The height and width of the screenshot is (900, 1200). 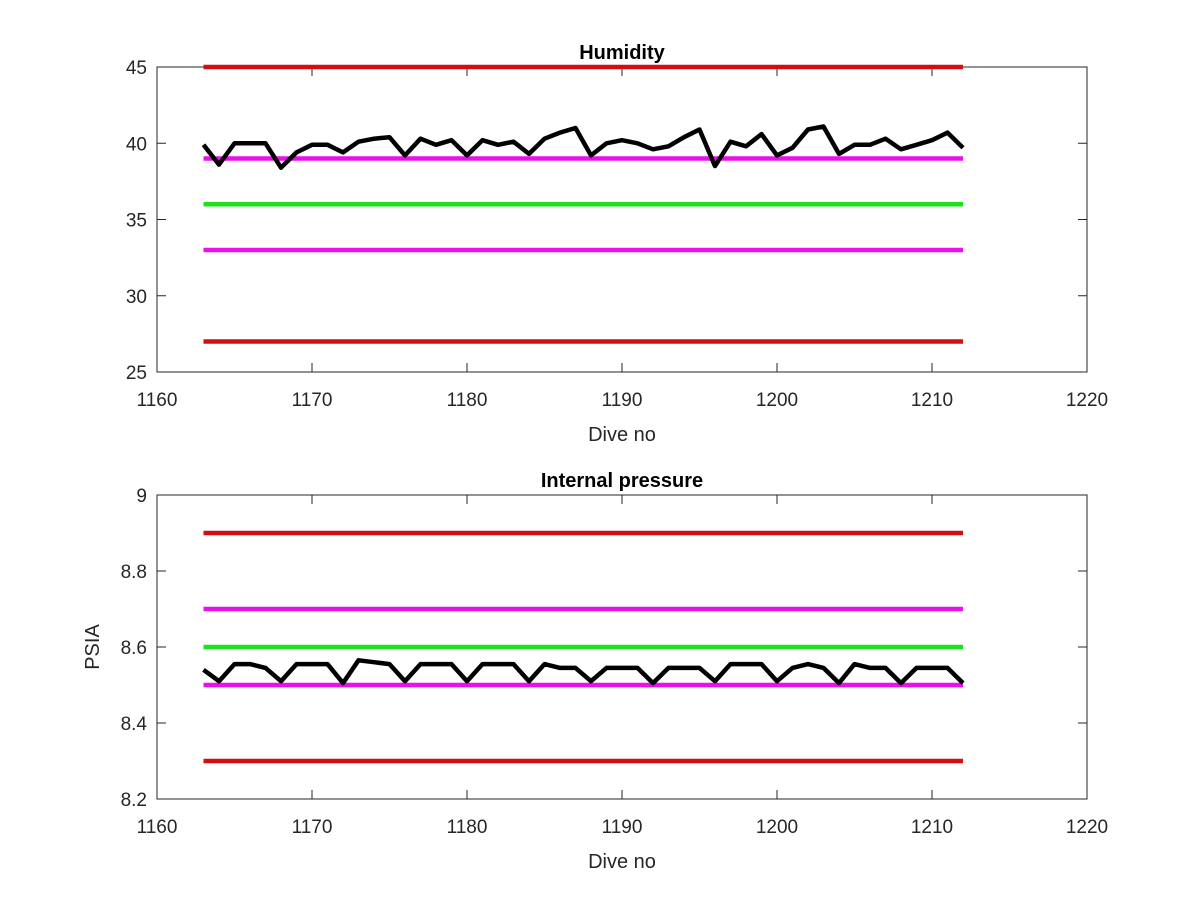 What do you see at coordinates (136, 68) in the screenshot?
I see `y-tick-label: 45` at bounding box center [136, 68].